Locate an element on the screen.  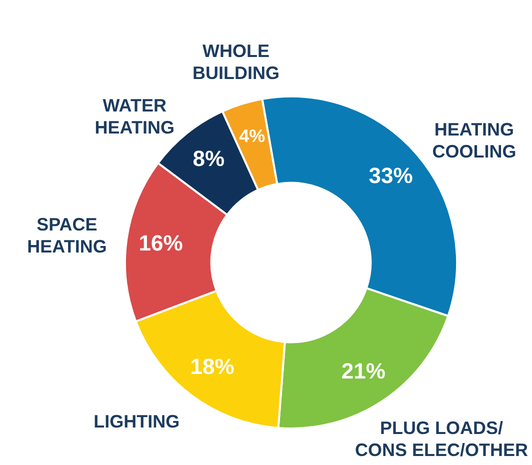
slice-label: PLUG LOADS/ CONS ELEC/OTHER is located at coordinates (441, 439).